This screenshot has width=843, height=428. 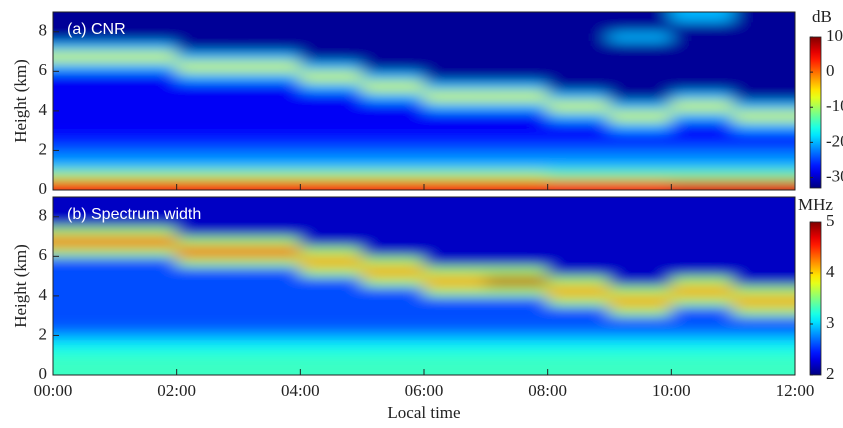 What do you see at coordinates (547, 390) in the screenshot?
I see `x-tick-label: 08:00` at bounding box center [547, 390].